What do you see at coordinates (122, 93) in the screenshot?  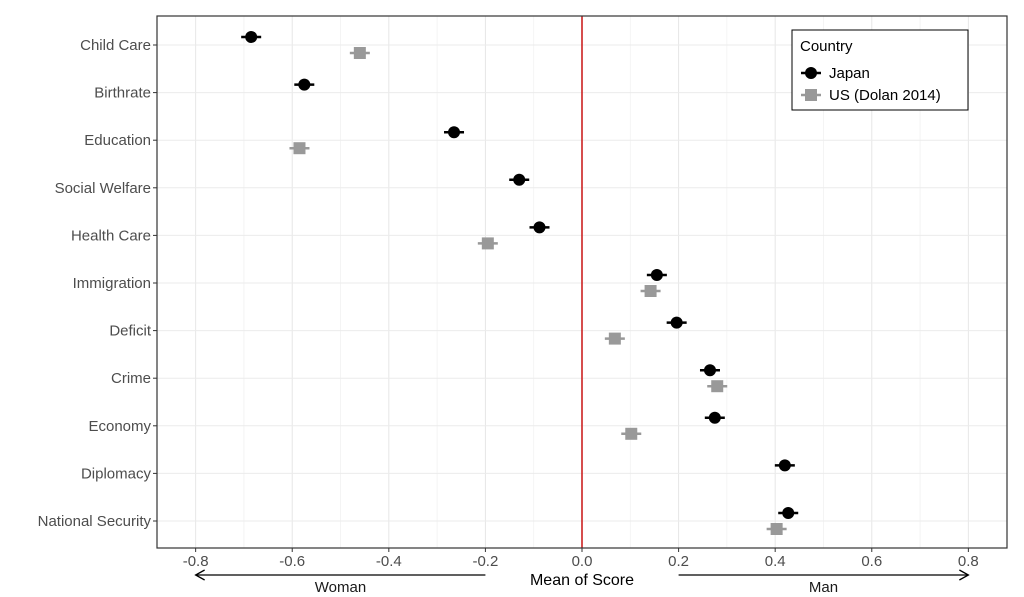 I see `category-label: Birthrate` at bounding box center [122, 93].